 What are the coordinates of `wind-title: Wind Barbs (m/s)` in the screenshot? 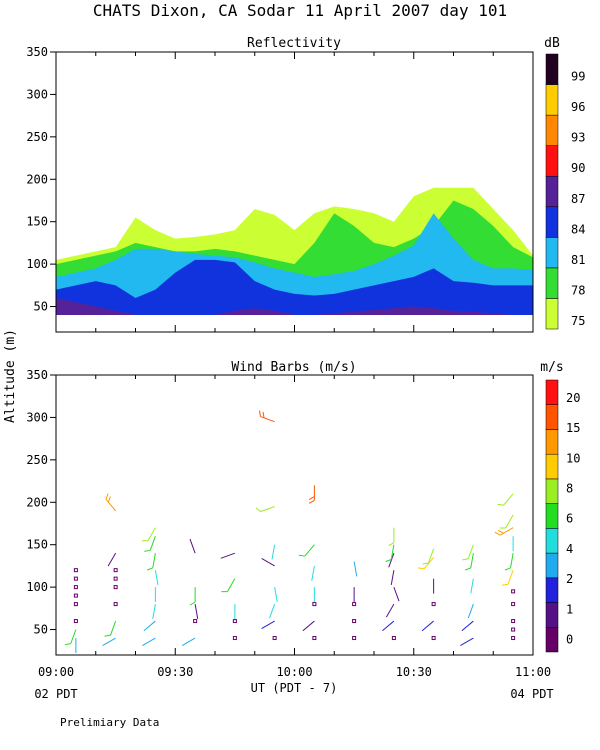 It's located at (293, 367).